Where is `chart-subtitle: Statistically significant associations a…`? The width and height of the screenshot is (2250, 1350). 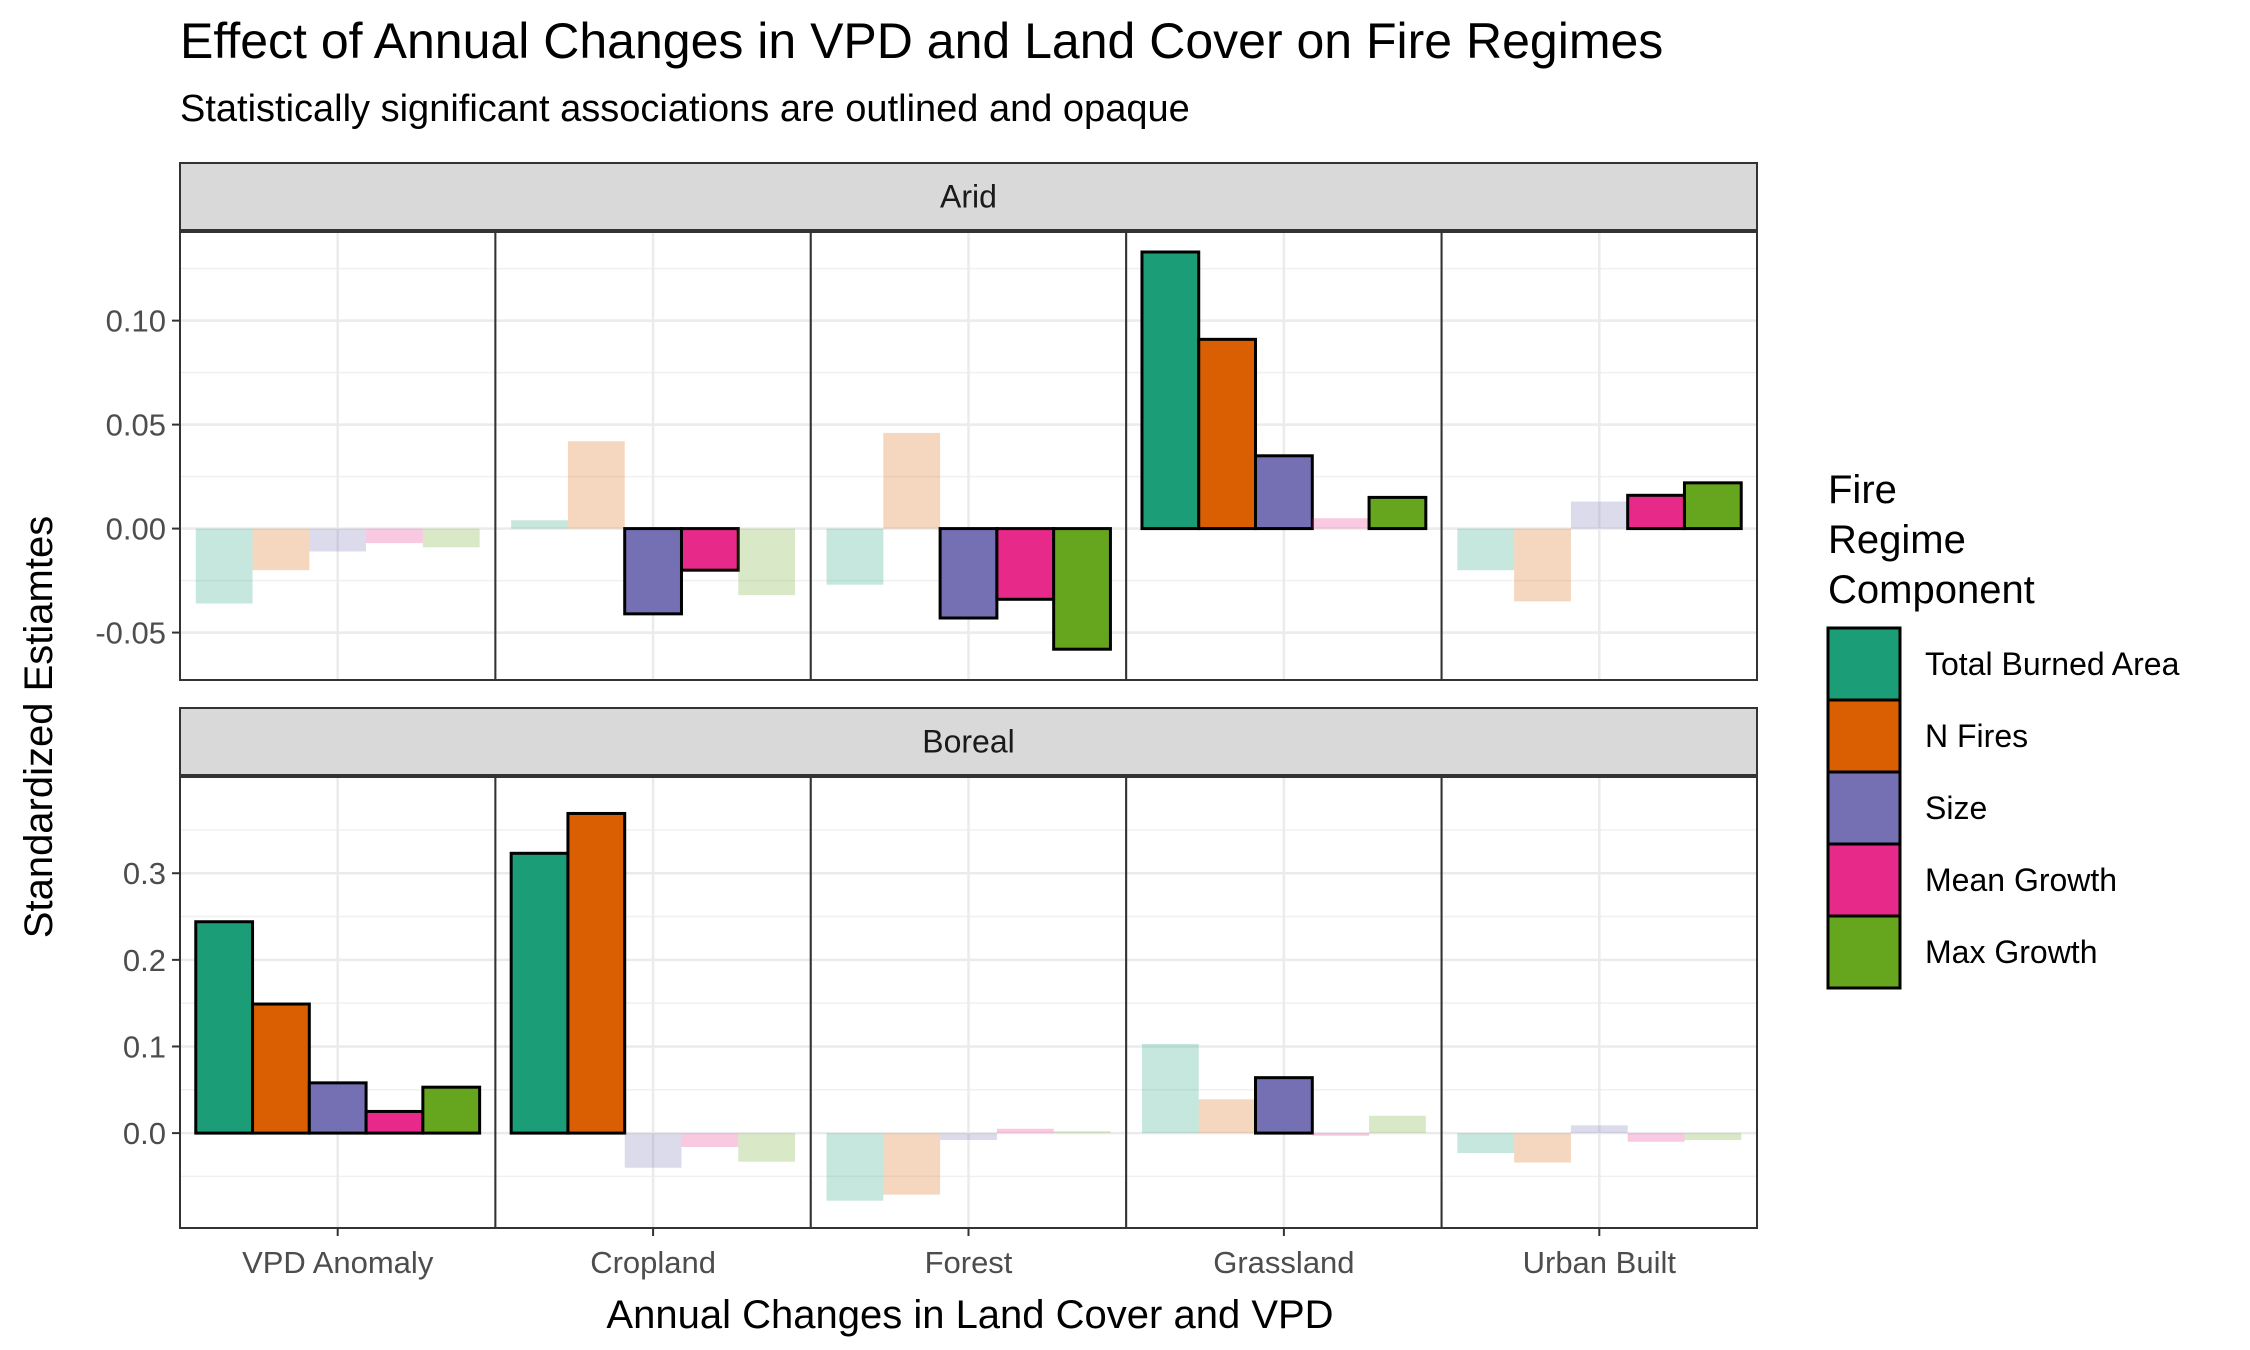 chart-subtitle: Statistically significant associations a… is located at coordinates (685, 109).